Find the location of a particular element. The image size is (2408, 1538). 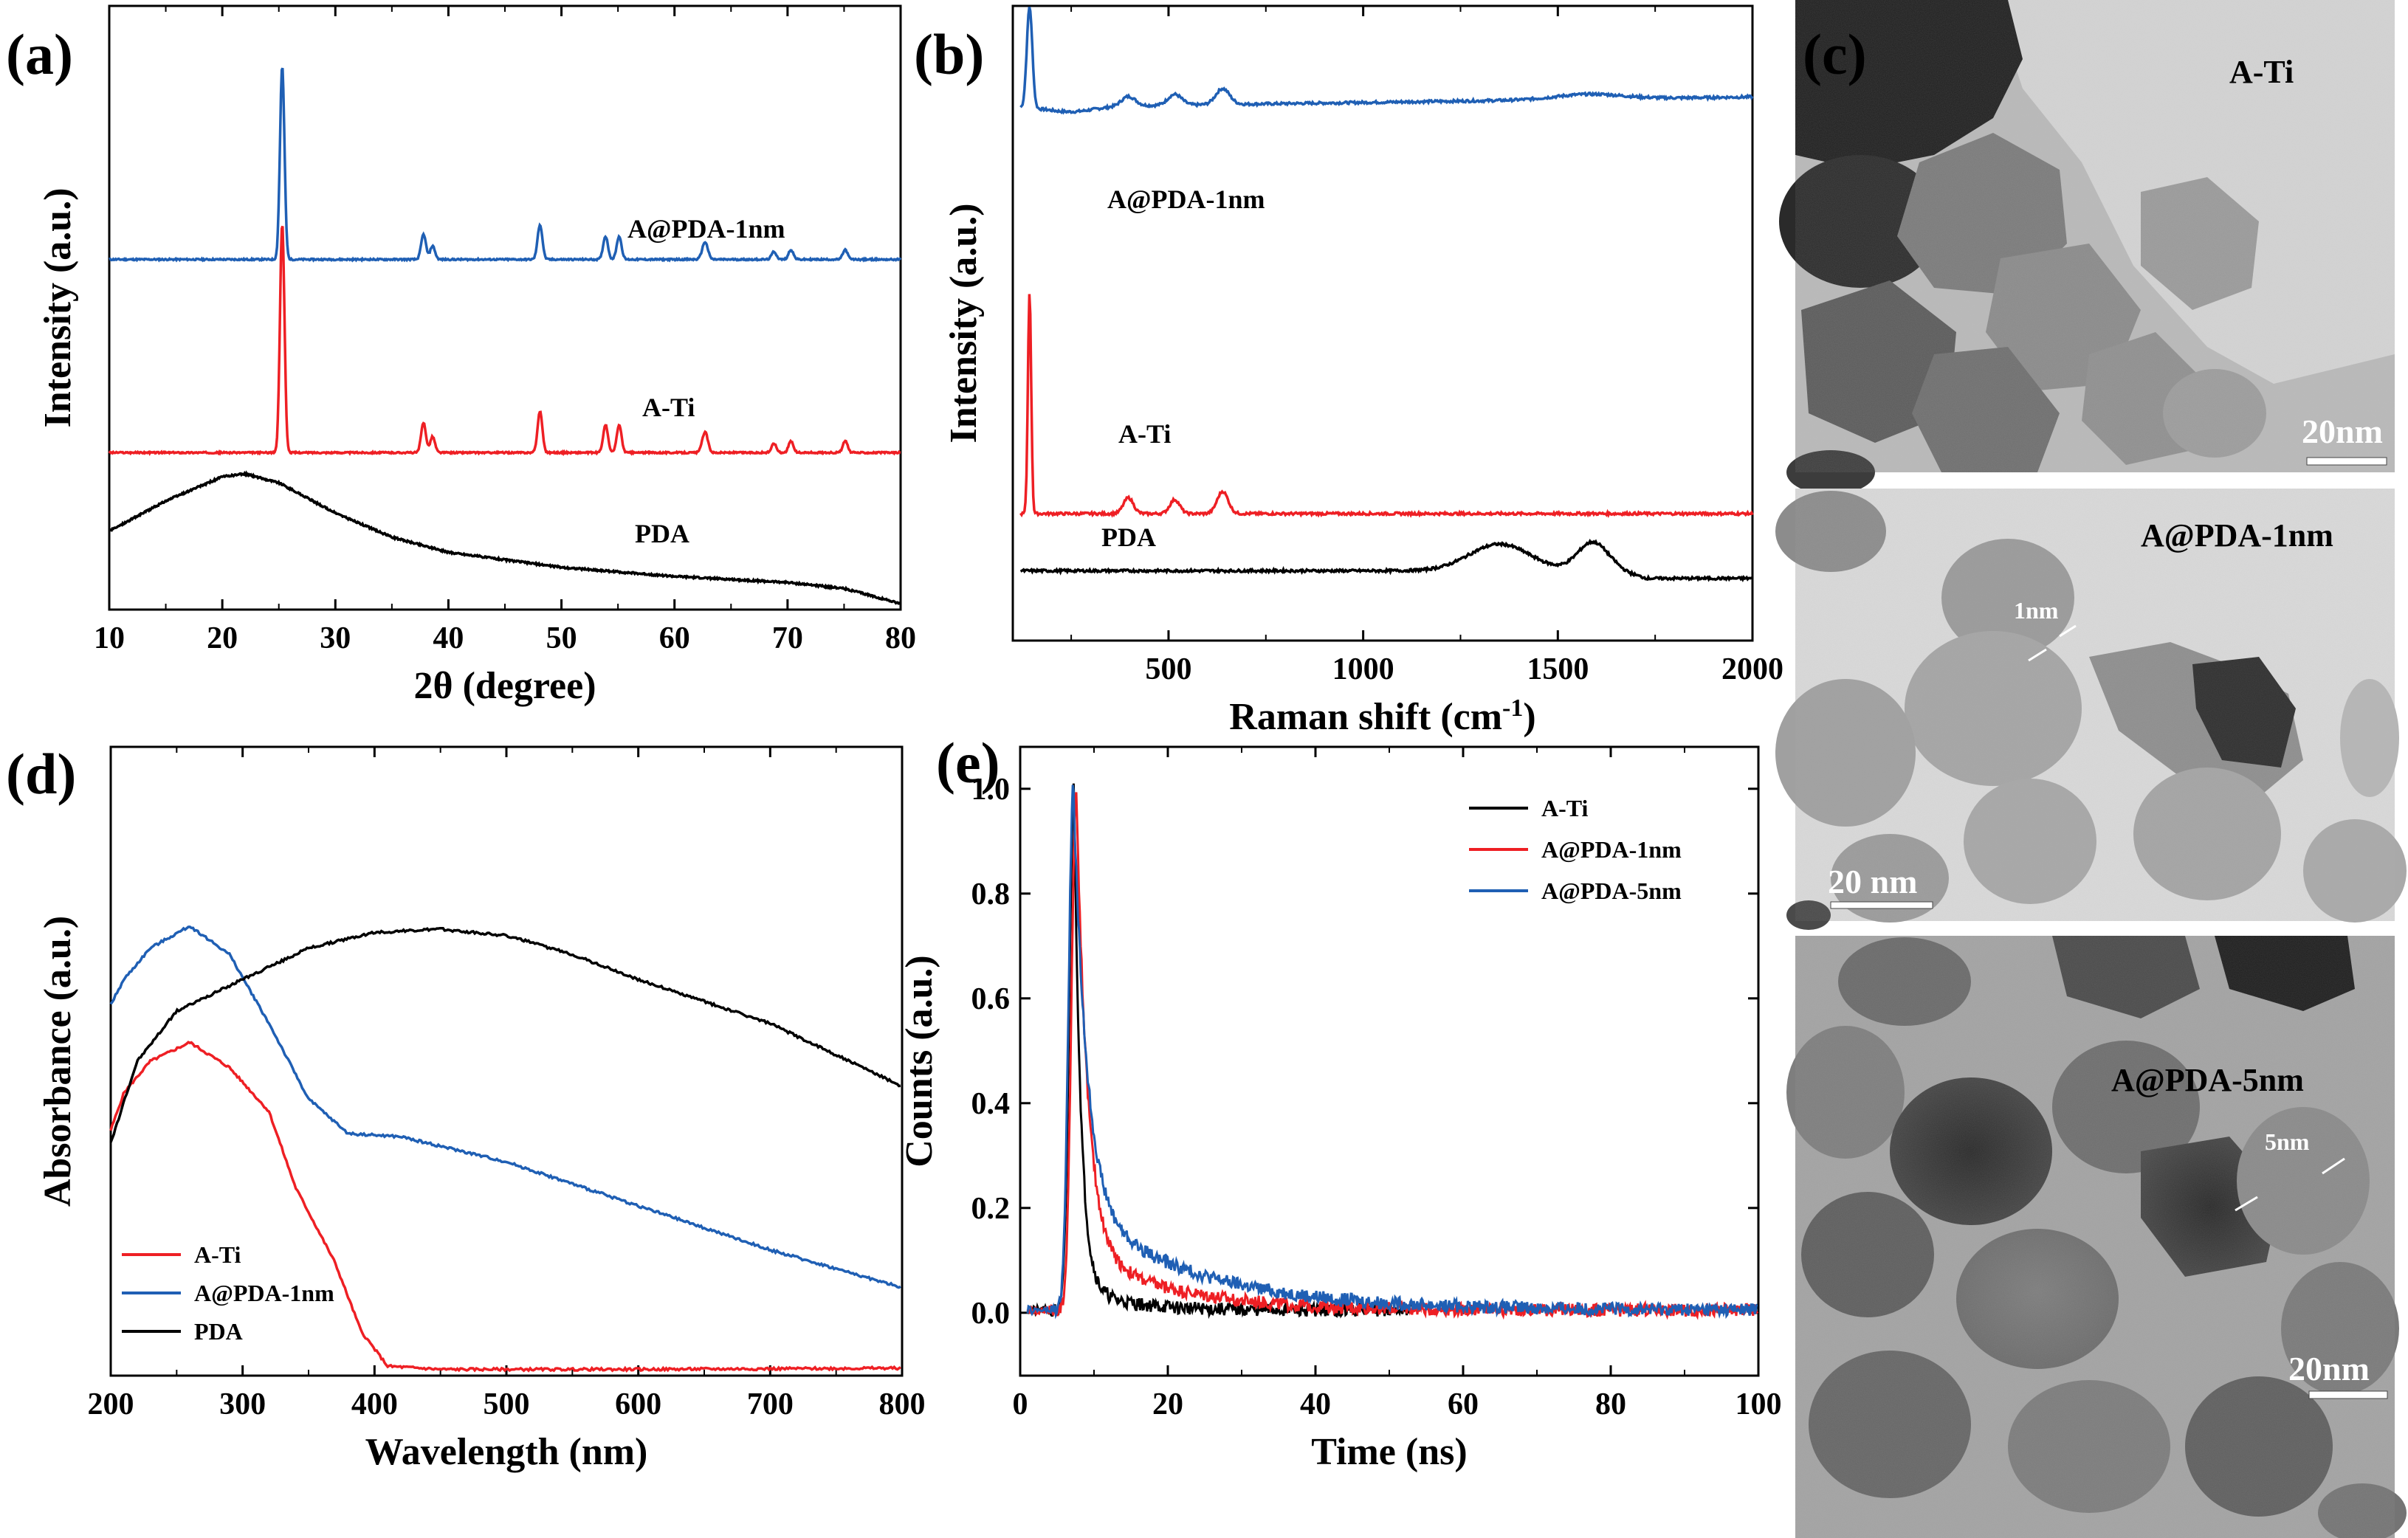

thickness-annotation: 5nm is located at coordinates (2287, 1141).